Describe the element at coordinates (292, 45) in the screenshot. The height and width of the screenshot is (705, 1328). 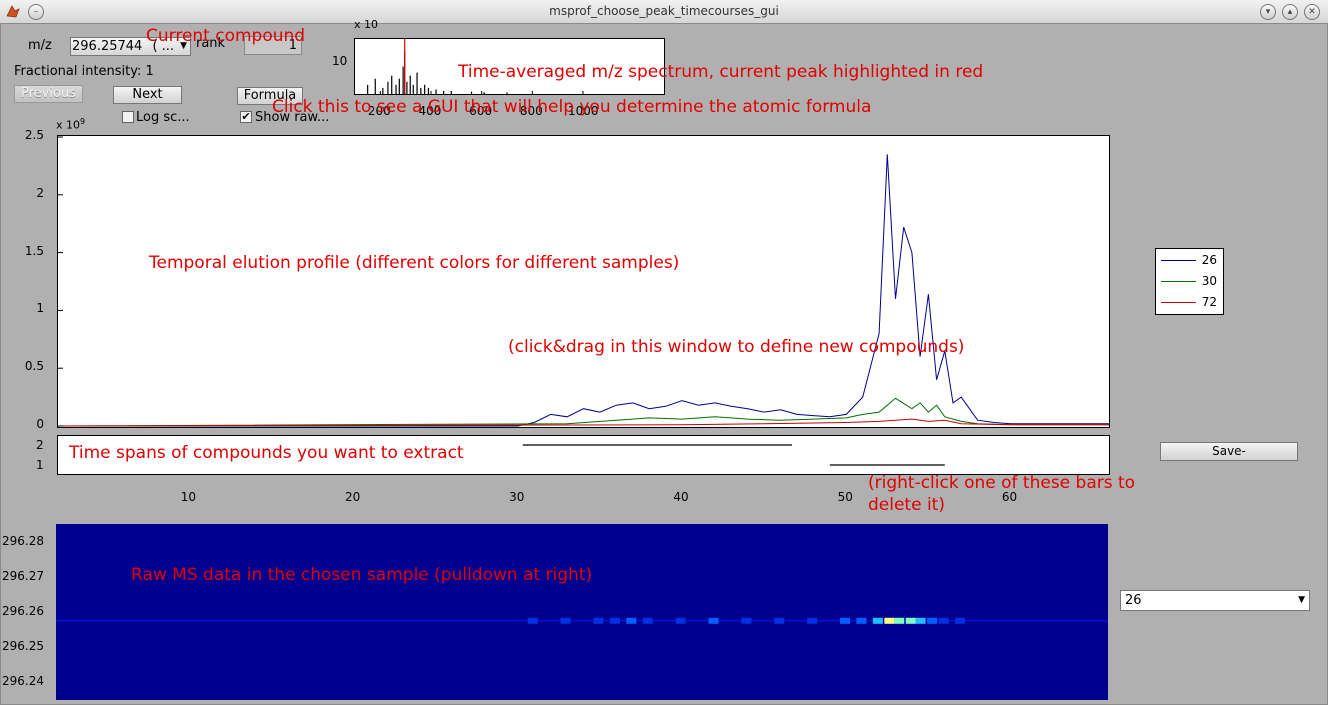
I see `rank-value: 1` at that location.